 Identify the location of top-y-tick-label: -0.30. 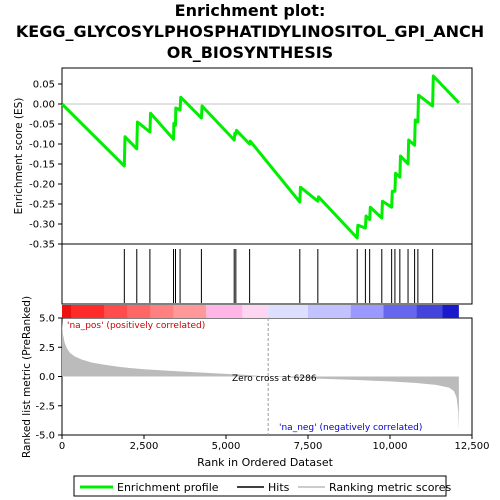
(42, 225).